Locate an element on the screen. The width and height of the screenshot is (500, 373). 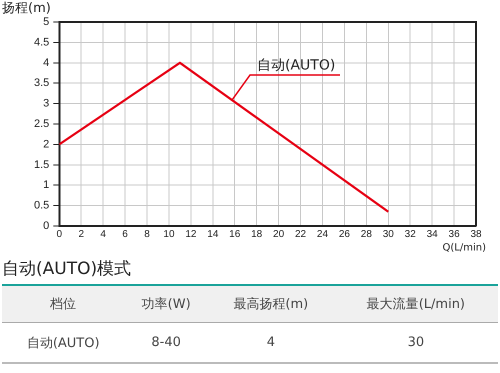
x-tick-label: 36 is located at coordinates (454, 234).